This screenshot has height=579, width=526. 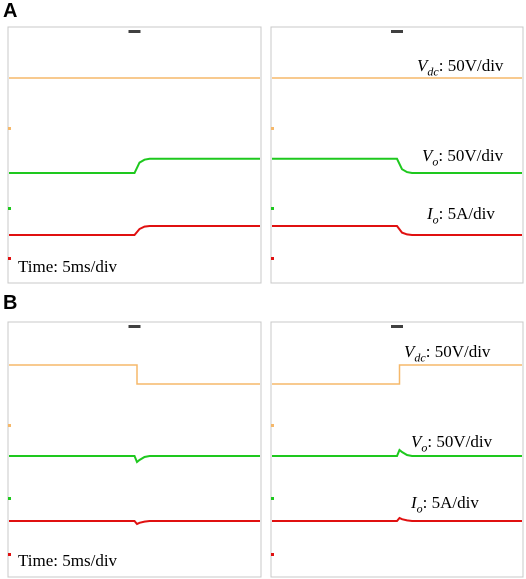 What do you see at coordinates (10, 303) in the screenshot?
I see `panel-label-b: B` at bounding box center [10, 303].